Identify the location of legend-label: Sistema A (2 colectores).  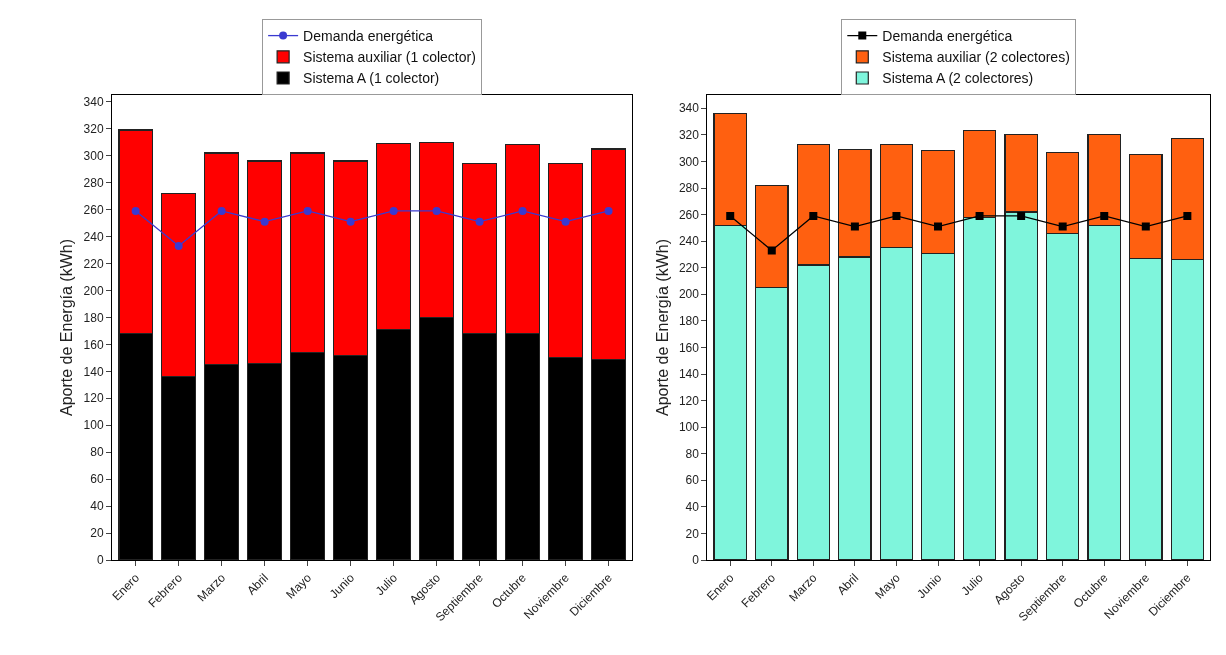
(958, 78).